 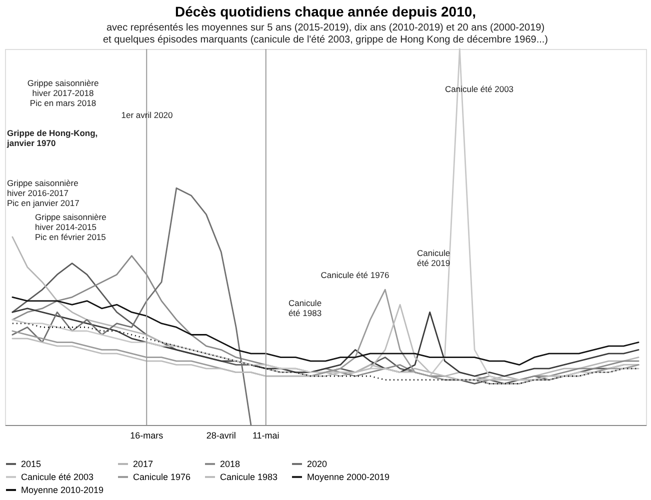 I want to click on legend-label: Moyenne 2010-2019, so click(x=62, y=490).